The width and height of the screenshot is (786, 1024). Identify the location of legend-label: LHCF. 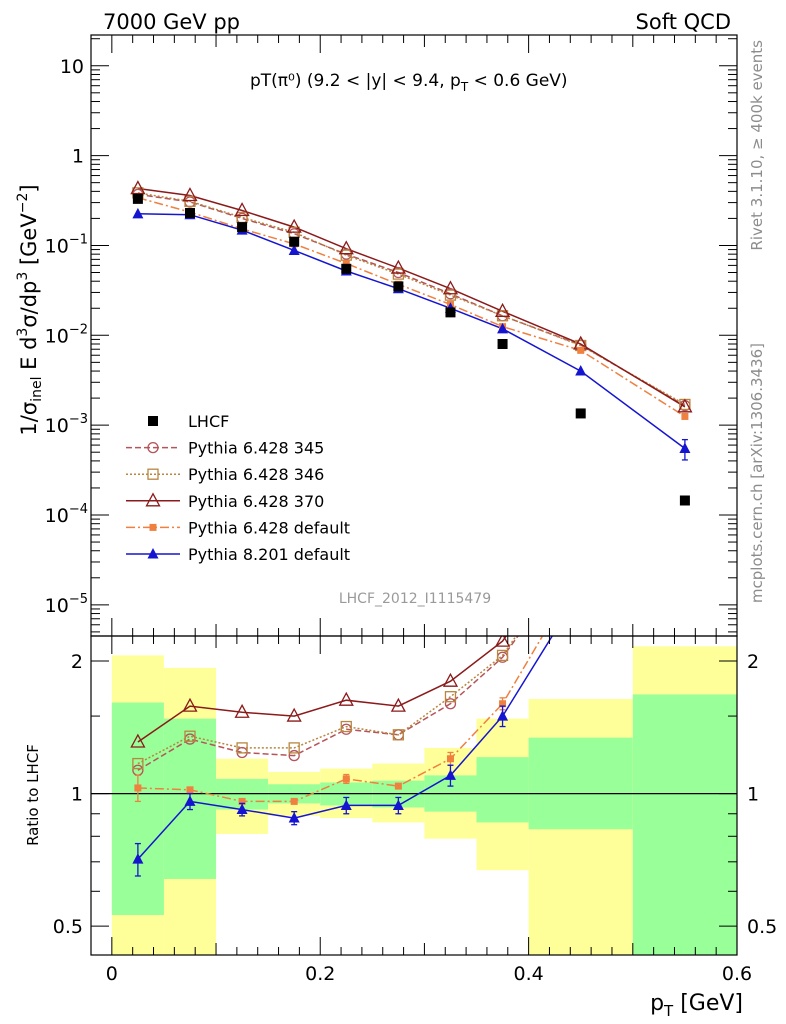
(208, 421).